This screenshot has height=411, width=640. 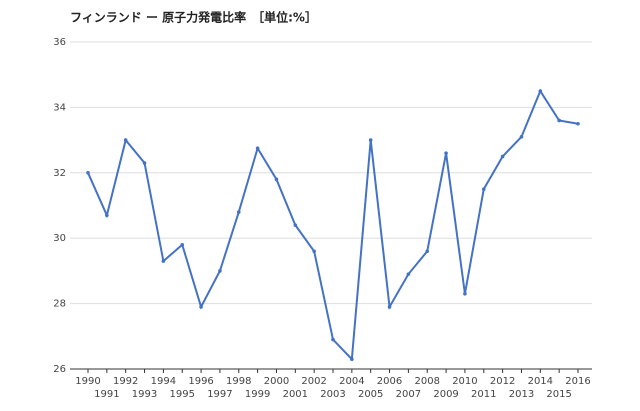 I want to click on x-tick-label: 2004, so click(x=351, y=381).